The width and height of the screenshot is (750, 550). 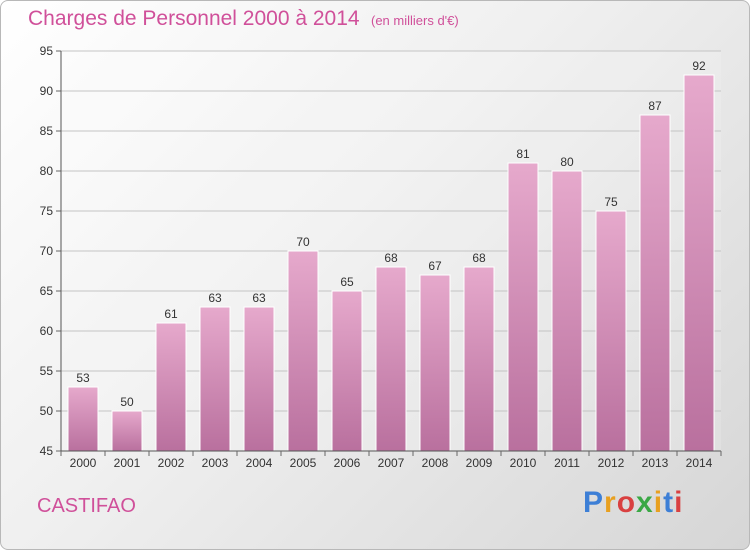 I want to click on y-tick-label: 65, so click(x=47, y=291).